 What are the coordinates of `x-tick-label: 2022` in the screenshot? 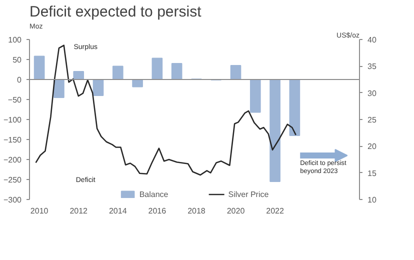 It's located at (275, 211).